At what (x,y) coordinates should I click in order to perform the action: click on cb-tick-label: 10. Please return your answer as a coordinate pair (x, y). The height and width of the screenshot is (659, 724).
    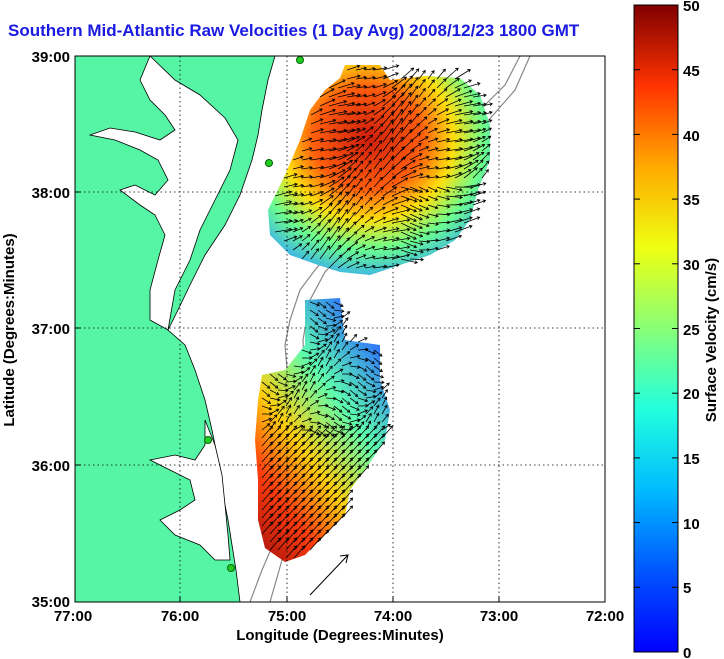
    Looking at the image, I should click on (691, 524).